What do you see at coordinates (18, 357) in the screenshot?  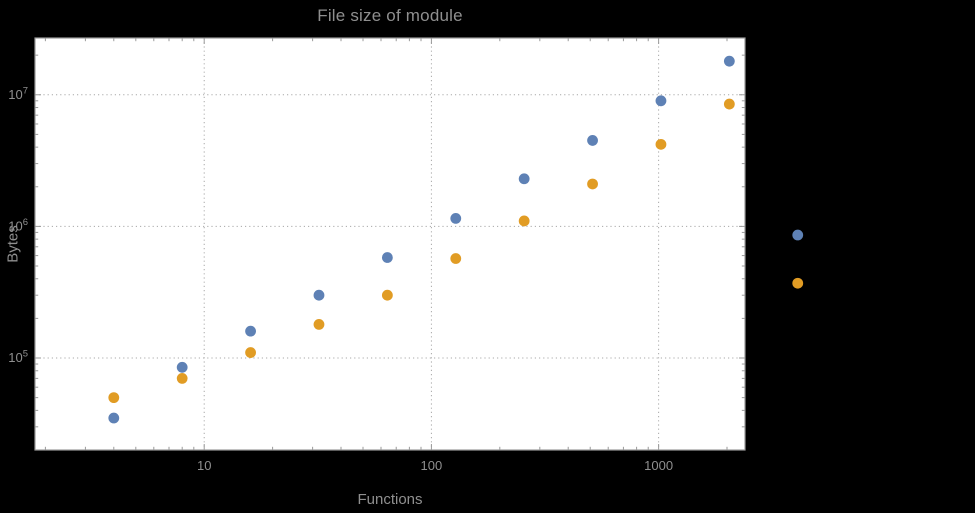 I see `y-tick-label: 10⁵` at bounding box center [18, 357].